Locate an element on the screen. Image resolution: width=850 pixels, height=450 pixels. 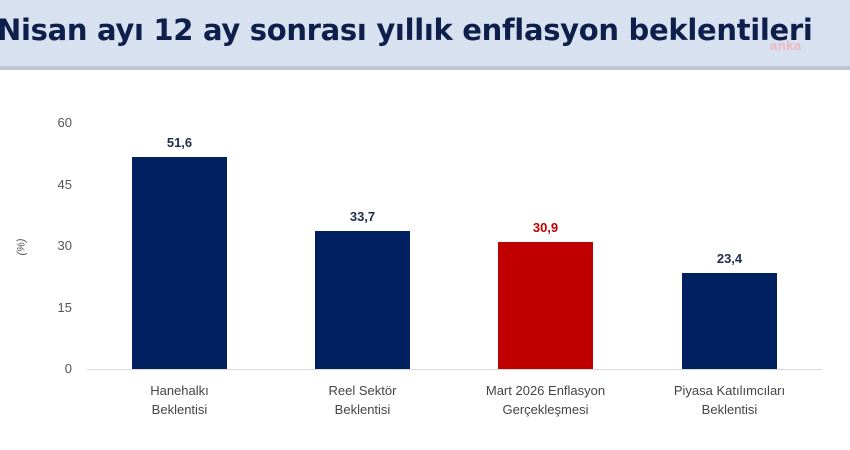
category-label: Reel Sektör Beklentisi is located at coordinates (363, 400).